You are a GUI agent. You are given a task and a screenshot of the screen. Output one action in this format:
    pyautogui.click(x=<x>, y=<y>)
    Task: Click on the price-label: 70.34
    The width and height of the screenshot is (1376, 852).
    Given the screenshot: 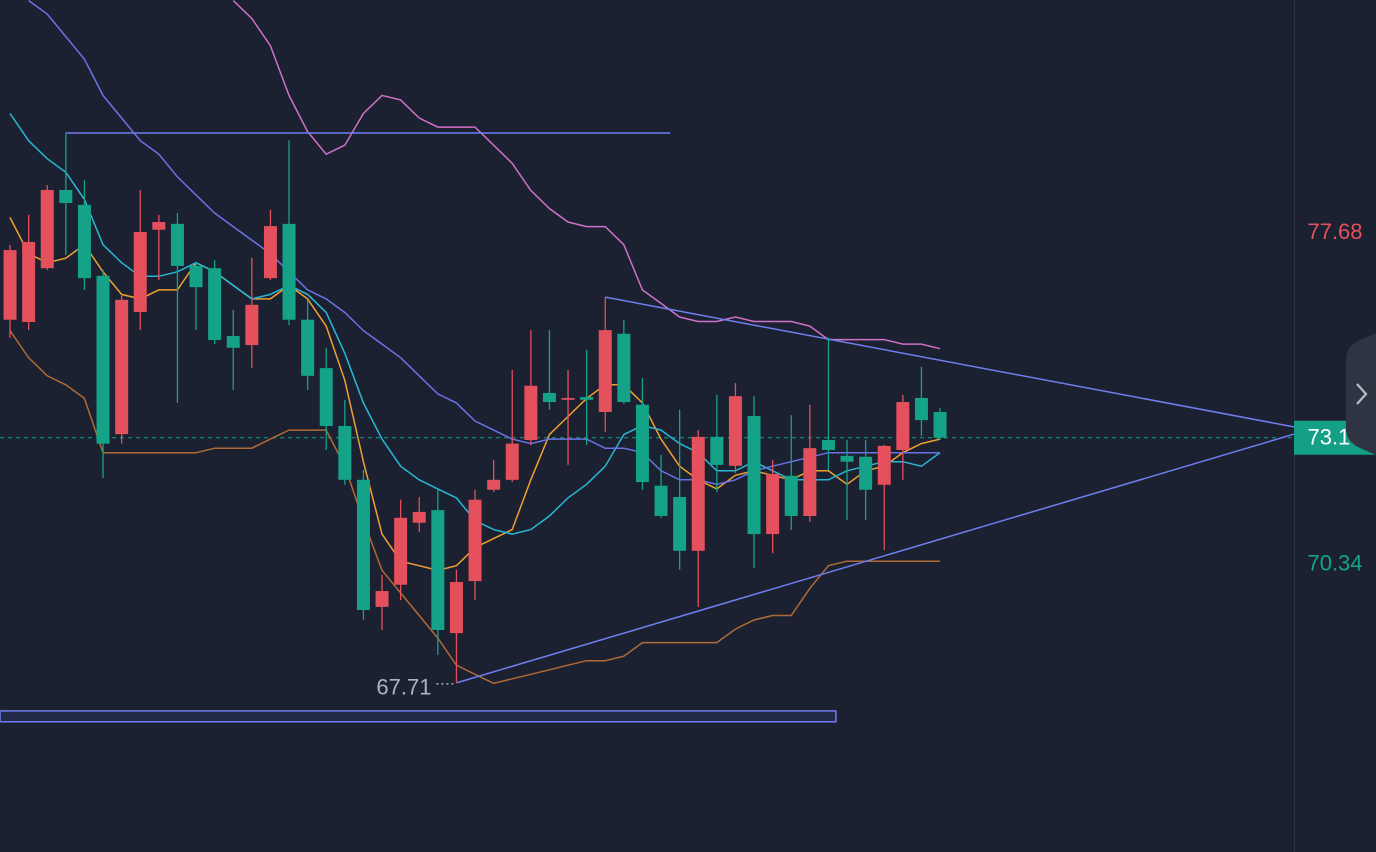 What is the action you would take?
    pyautogui.click(x=1334, y=563)
    